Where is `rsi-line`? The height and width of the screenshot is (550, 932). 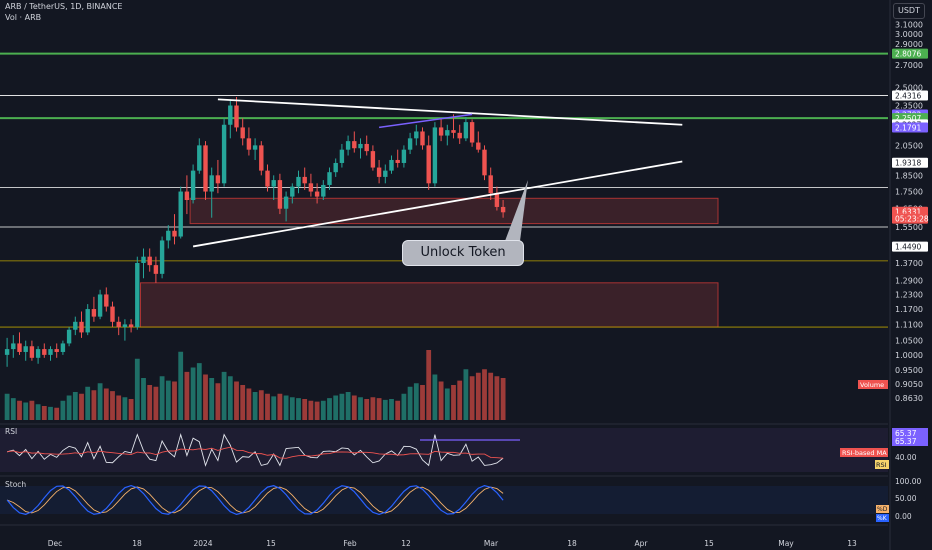
rsi-line is located at coordinates (255, 449).